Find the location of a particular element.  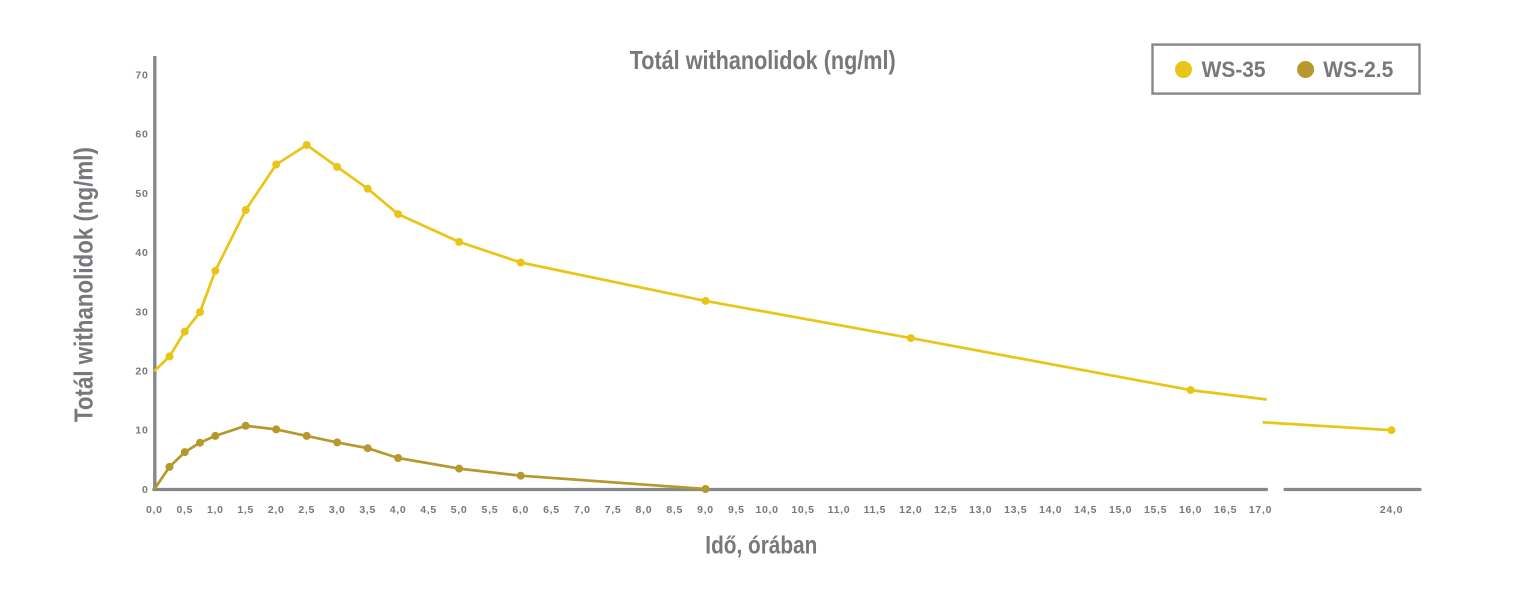

svg-text: 7,5 is located at coordinates (613, 510).